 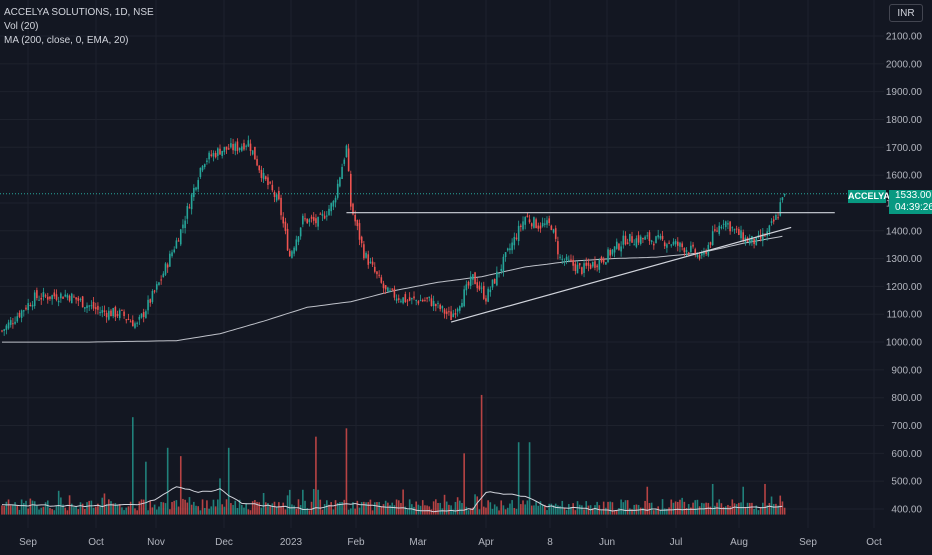 What do you see at coordinates (910, 202) in the screenshot?
I see `last-price-label: 1533.00 04:39:26` at bounding box center [910, 202].